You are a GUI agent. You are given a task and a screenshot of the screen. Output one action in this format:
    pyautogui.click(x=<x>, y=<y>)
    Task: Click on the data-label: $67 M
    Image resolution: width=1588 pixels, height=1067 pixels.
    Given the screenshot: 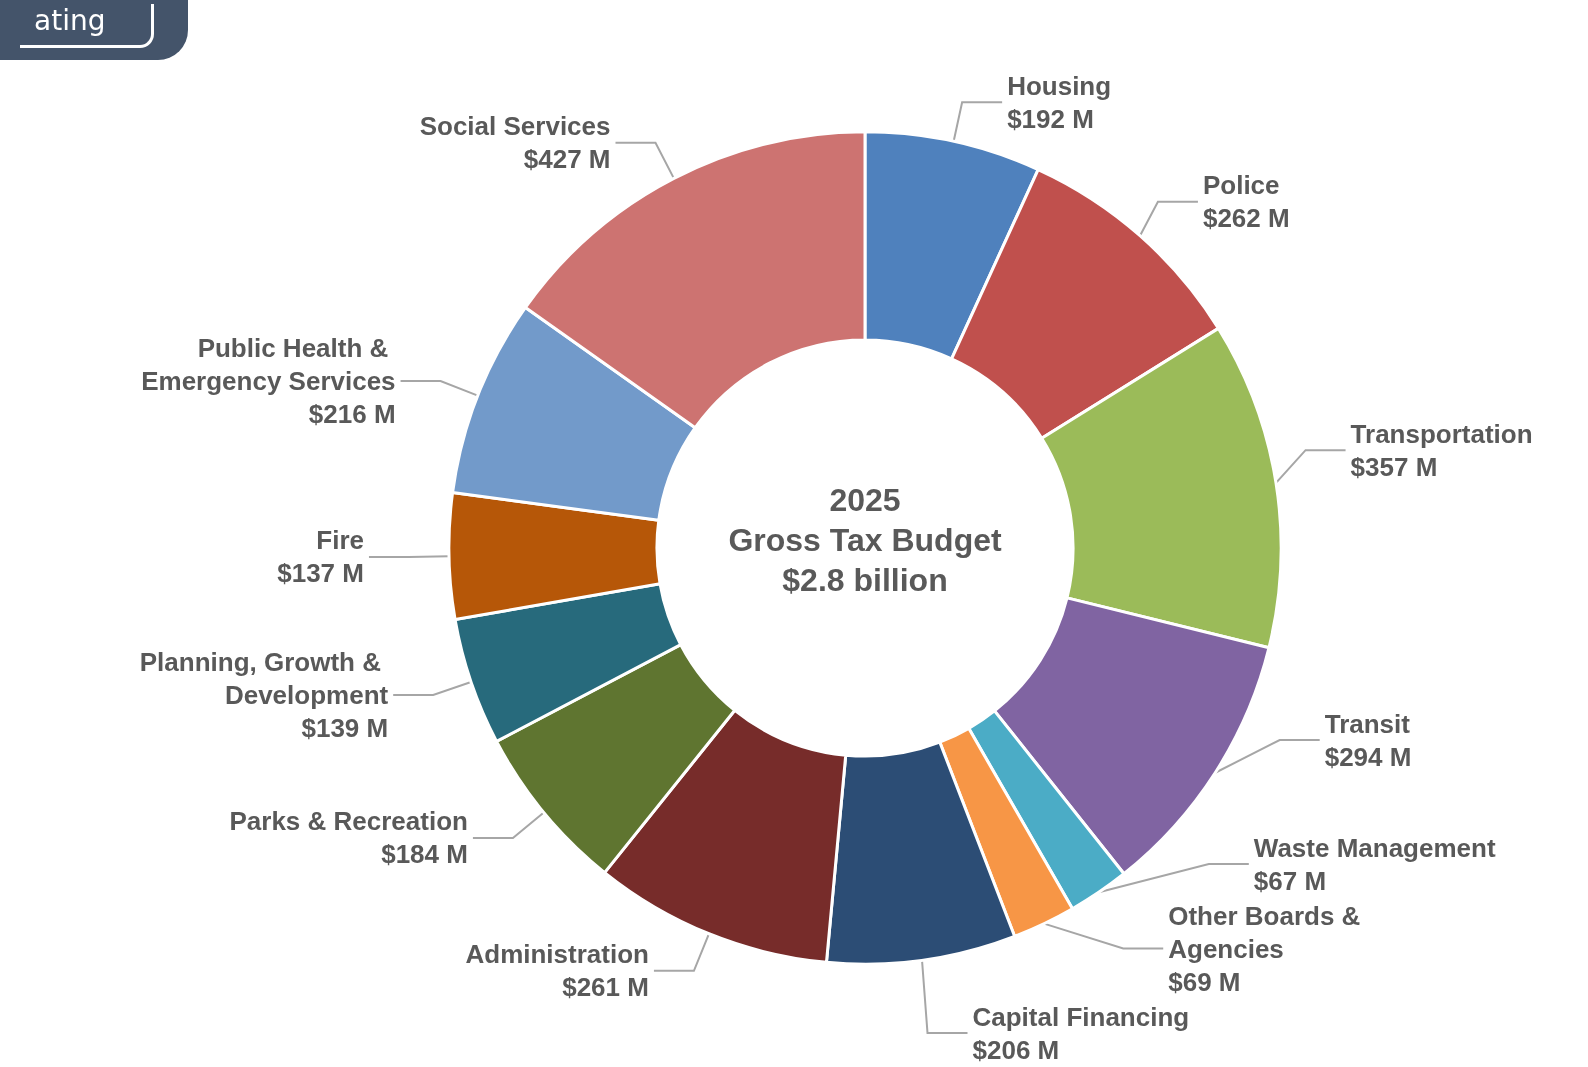 What is the action you would take?
    pyautogui.click(x=1290, y=880)
    